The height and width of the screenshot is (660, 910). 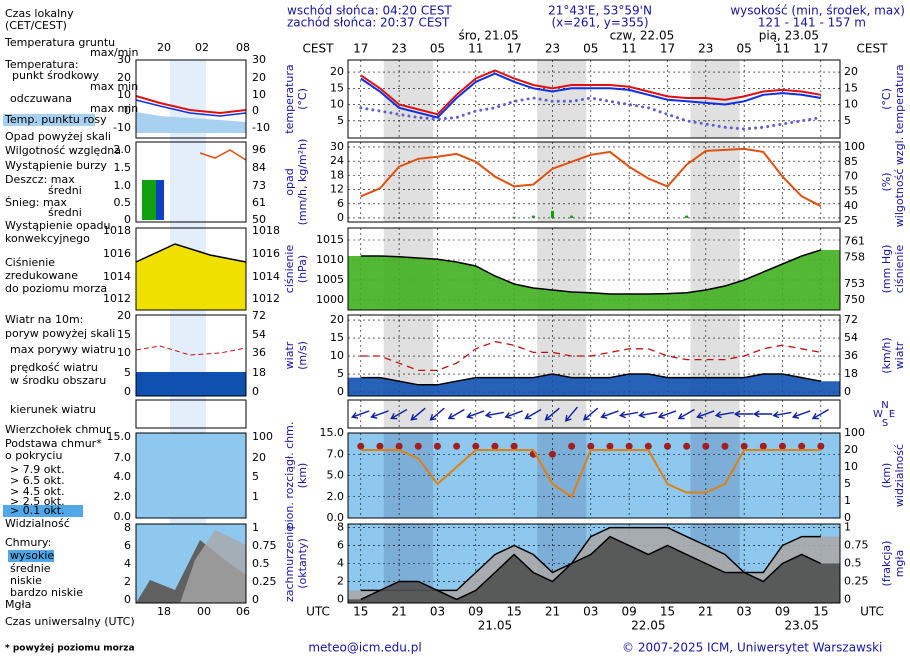 What do you see at coordinates (899, 98) in the screenshot?
I see `y2-axis-title: temperatura` at bounding box center [899, 98].